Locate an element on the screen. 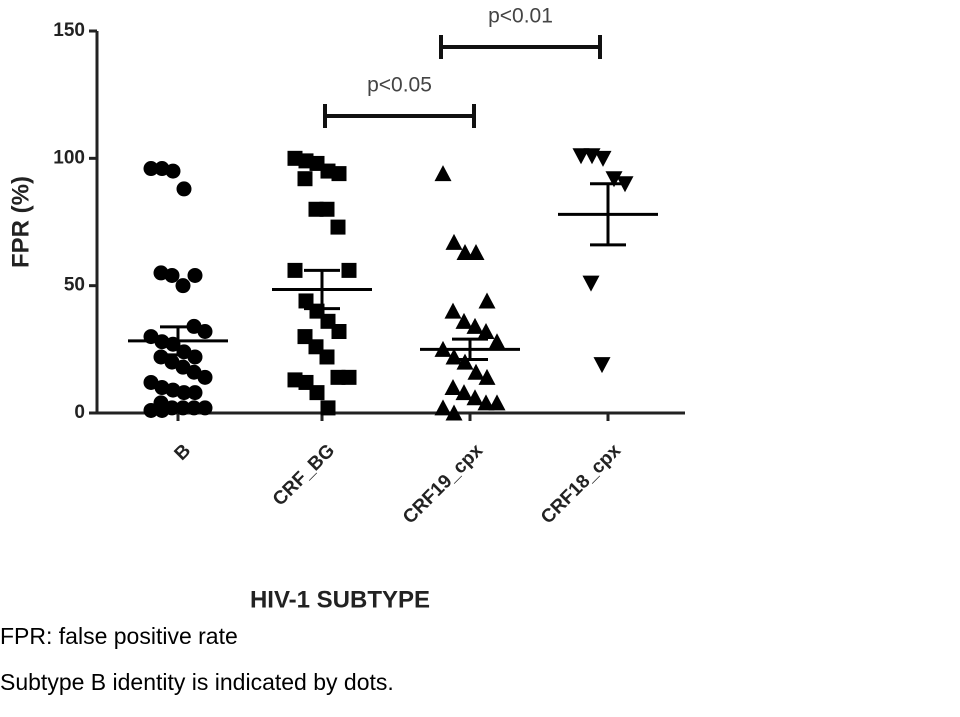 The image size is (960, 717). y-tick-label: 150 is located at coordinates (69, 30).